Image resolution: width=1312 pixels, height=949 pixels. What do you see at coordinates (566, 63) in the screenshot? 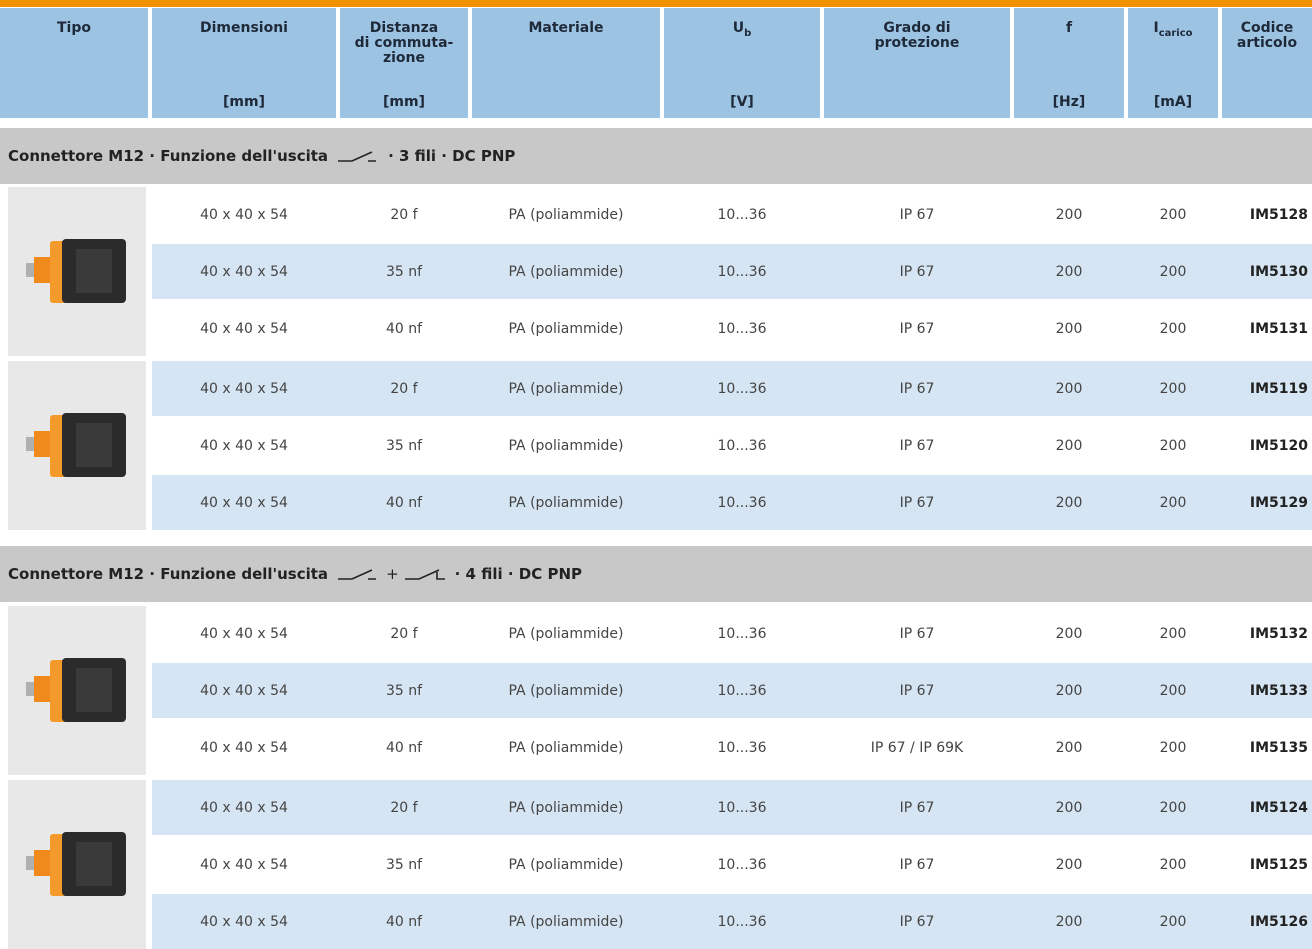
I see `header-cell: Materiale` at bounding box center [566, 63].